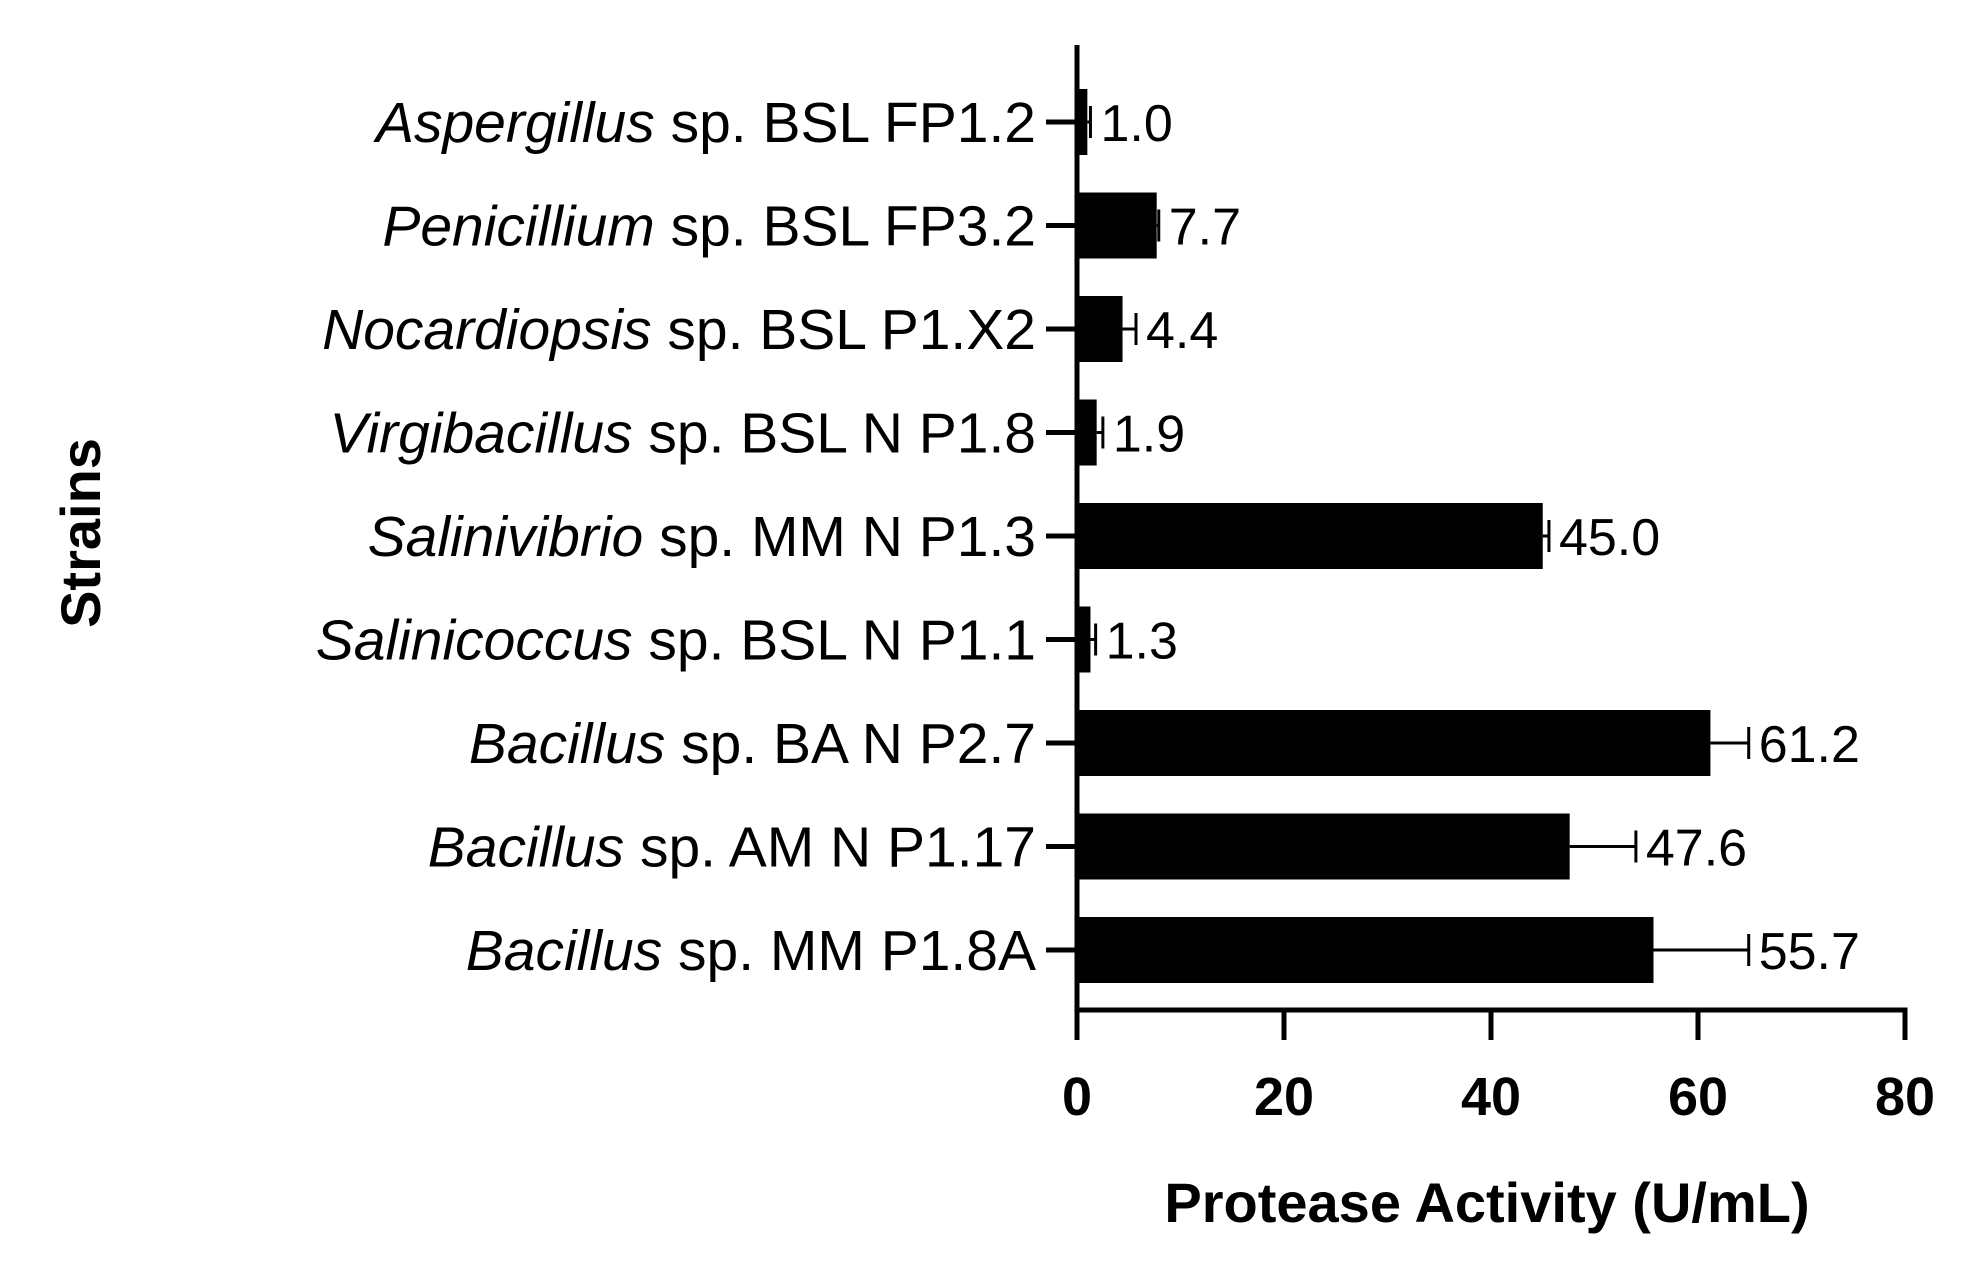 Image resolution: width=1974 pixels, height=1275 pixels. What do you see at coordinates (676, 641) in the screenshot?
I see `category-label-5: Salinicoccus sp. BSL N P1.1` at bounding box center [676, 641].